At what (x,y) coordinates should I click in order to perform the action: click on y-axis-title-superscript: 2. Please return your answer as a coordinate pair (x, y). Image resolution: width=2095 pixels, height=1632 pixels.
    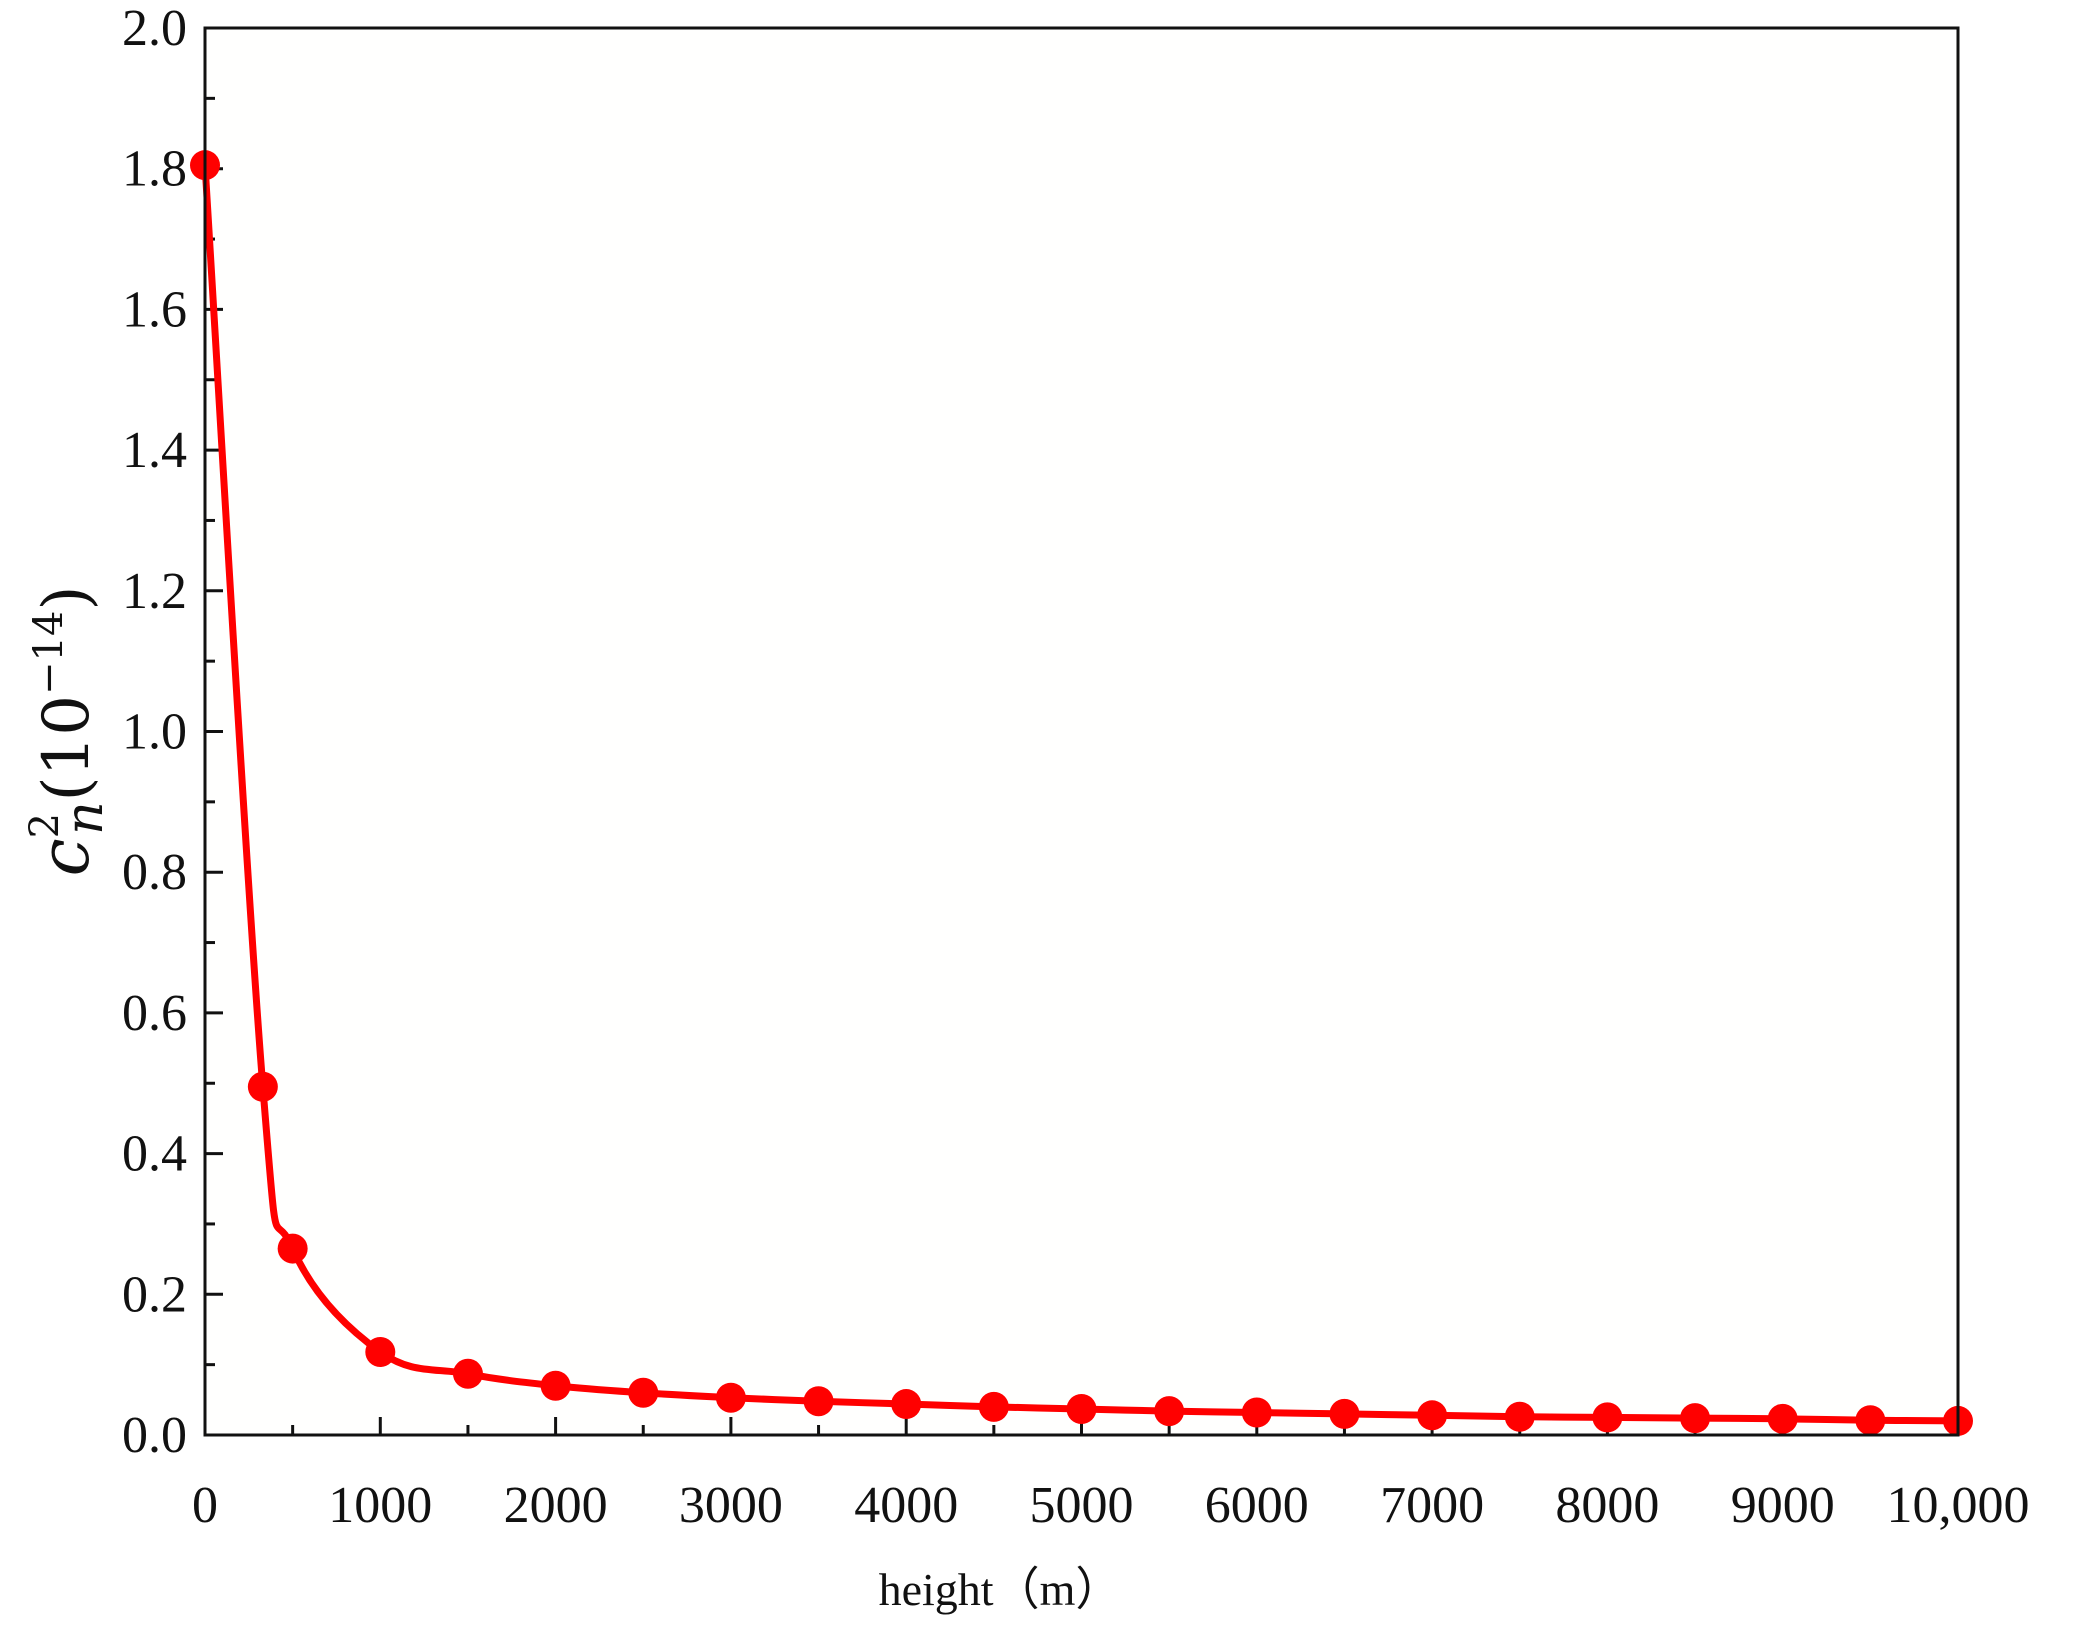
    Looking at the image, I should click on (45, 825).